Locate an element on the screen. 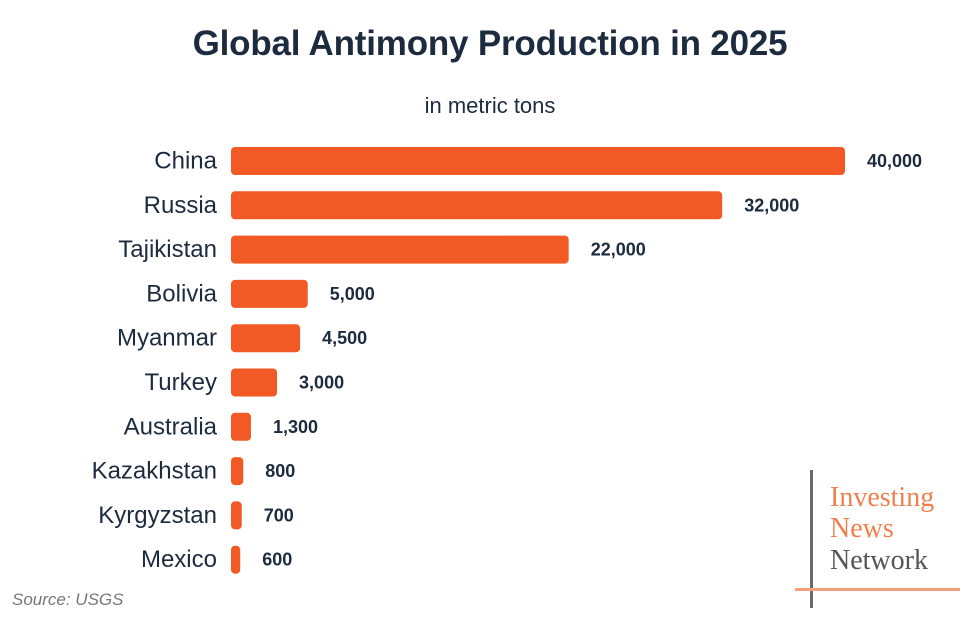 The width and height of the screenshot is (980, 622). chart-subtitle: in metric tons is located at coordinates (490, 105).